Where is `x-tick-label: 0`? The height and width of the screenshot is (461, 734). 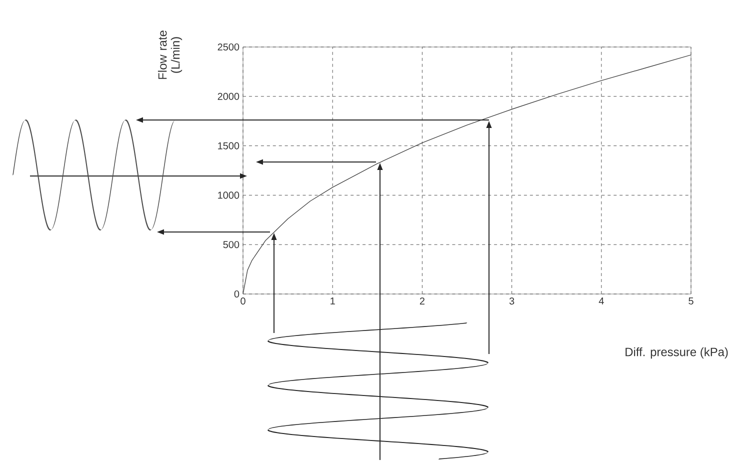
x-tick-label: 0 is located at coordinates (243, 301).